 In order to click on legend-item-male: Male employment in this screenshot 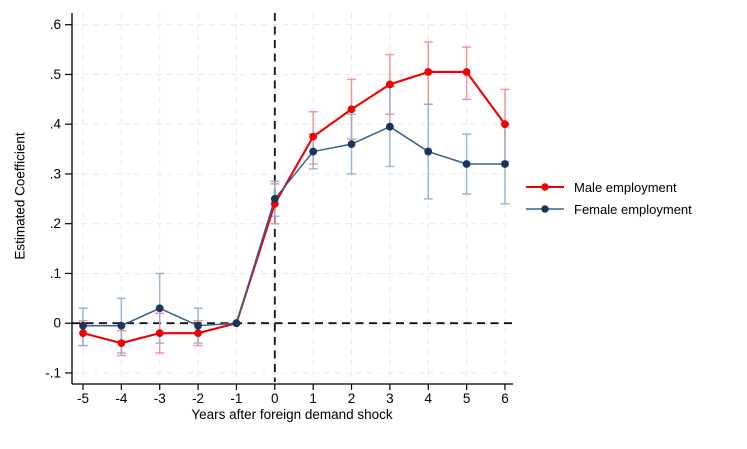, I will do `click(608, 187)`.